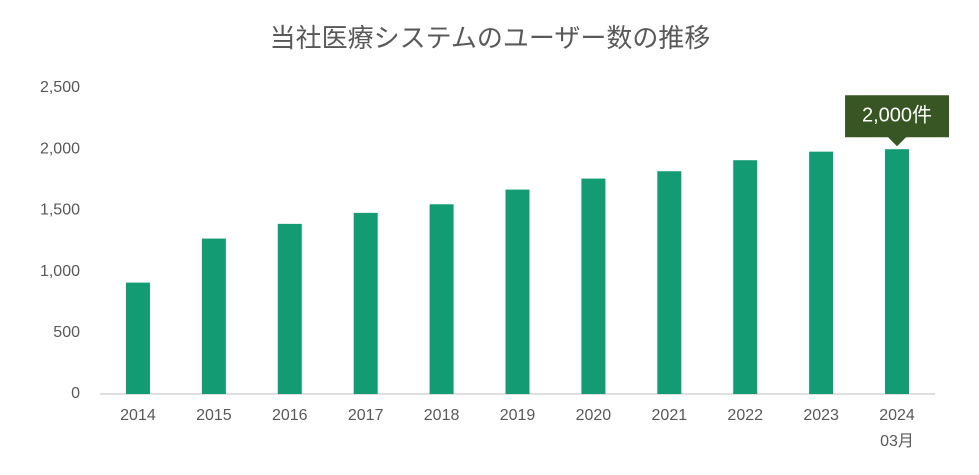 The width and height of the screenshot is (979, 475). Describe the element at coordinates (670, 415) in the screenshot. I see `x-tick-label: 2021` at that location.